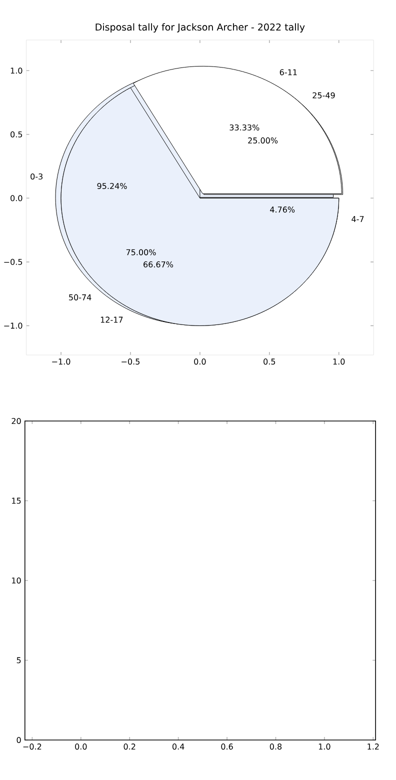 The image size is (396, 780). Describe the element at coordinates (358, 219) in the screenshot. I see `slice-label: 4-7` at that location.